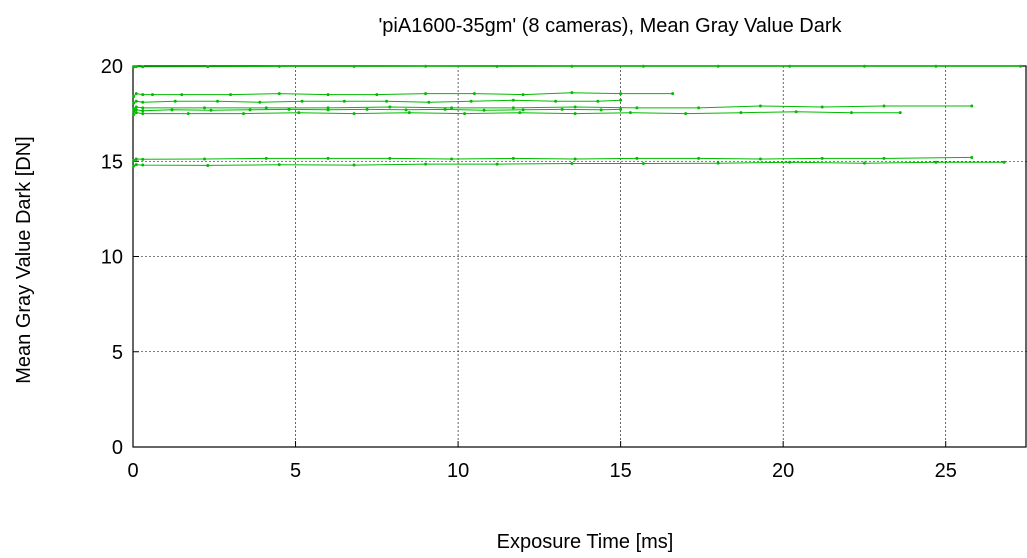  I want to click on x-axis-label: Exposure Time [ms], so click(585, 542).